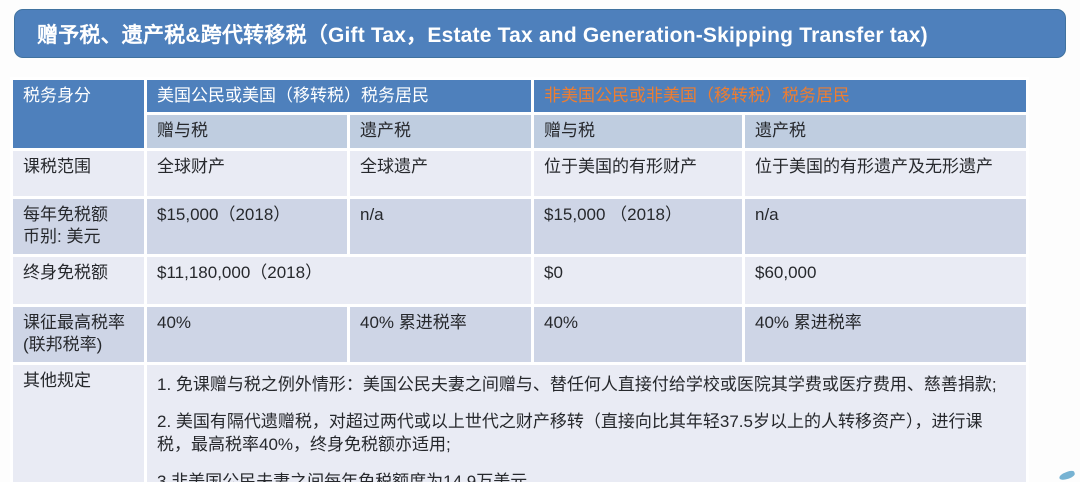  I want to click on table-row-lifetime-exemption: 终身免税额 $11,180,000（2018） $0 $60,000, so click(519, 280).